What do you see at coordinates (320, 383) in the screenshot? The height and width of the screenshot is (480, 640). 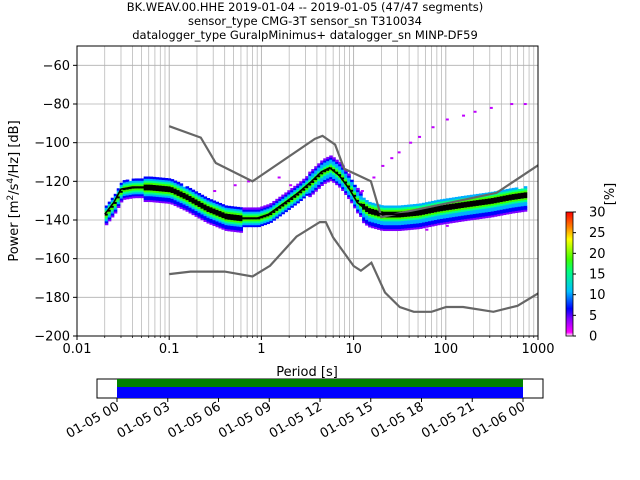 I see `coverage-bar-merged` at bounding box center [320, 383].